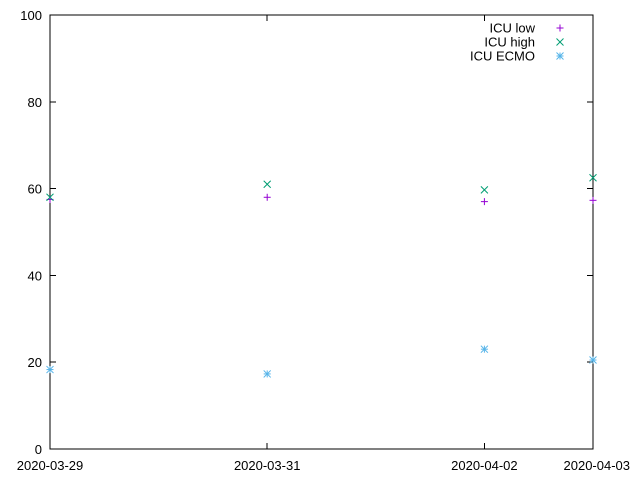 The image size is (640, 480). I want to click on y-tick-label: 60, so click(35, 189).